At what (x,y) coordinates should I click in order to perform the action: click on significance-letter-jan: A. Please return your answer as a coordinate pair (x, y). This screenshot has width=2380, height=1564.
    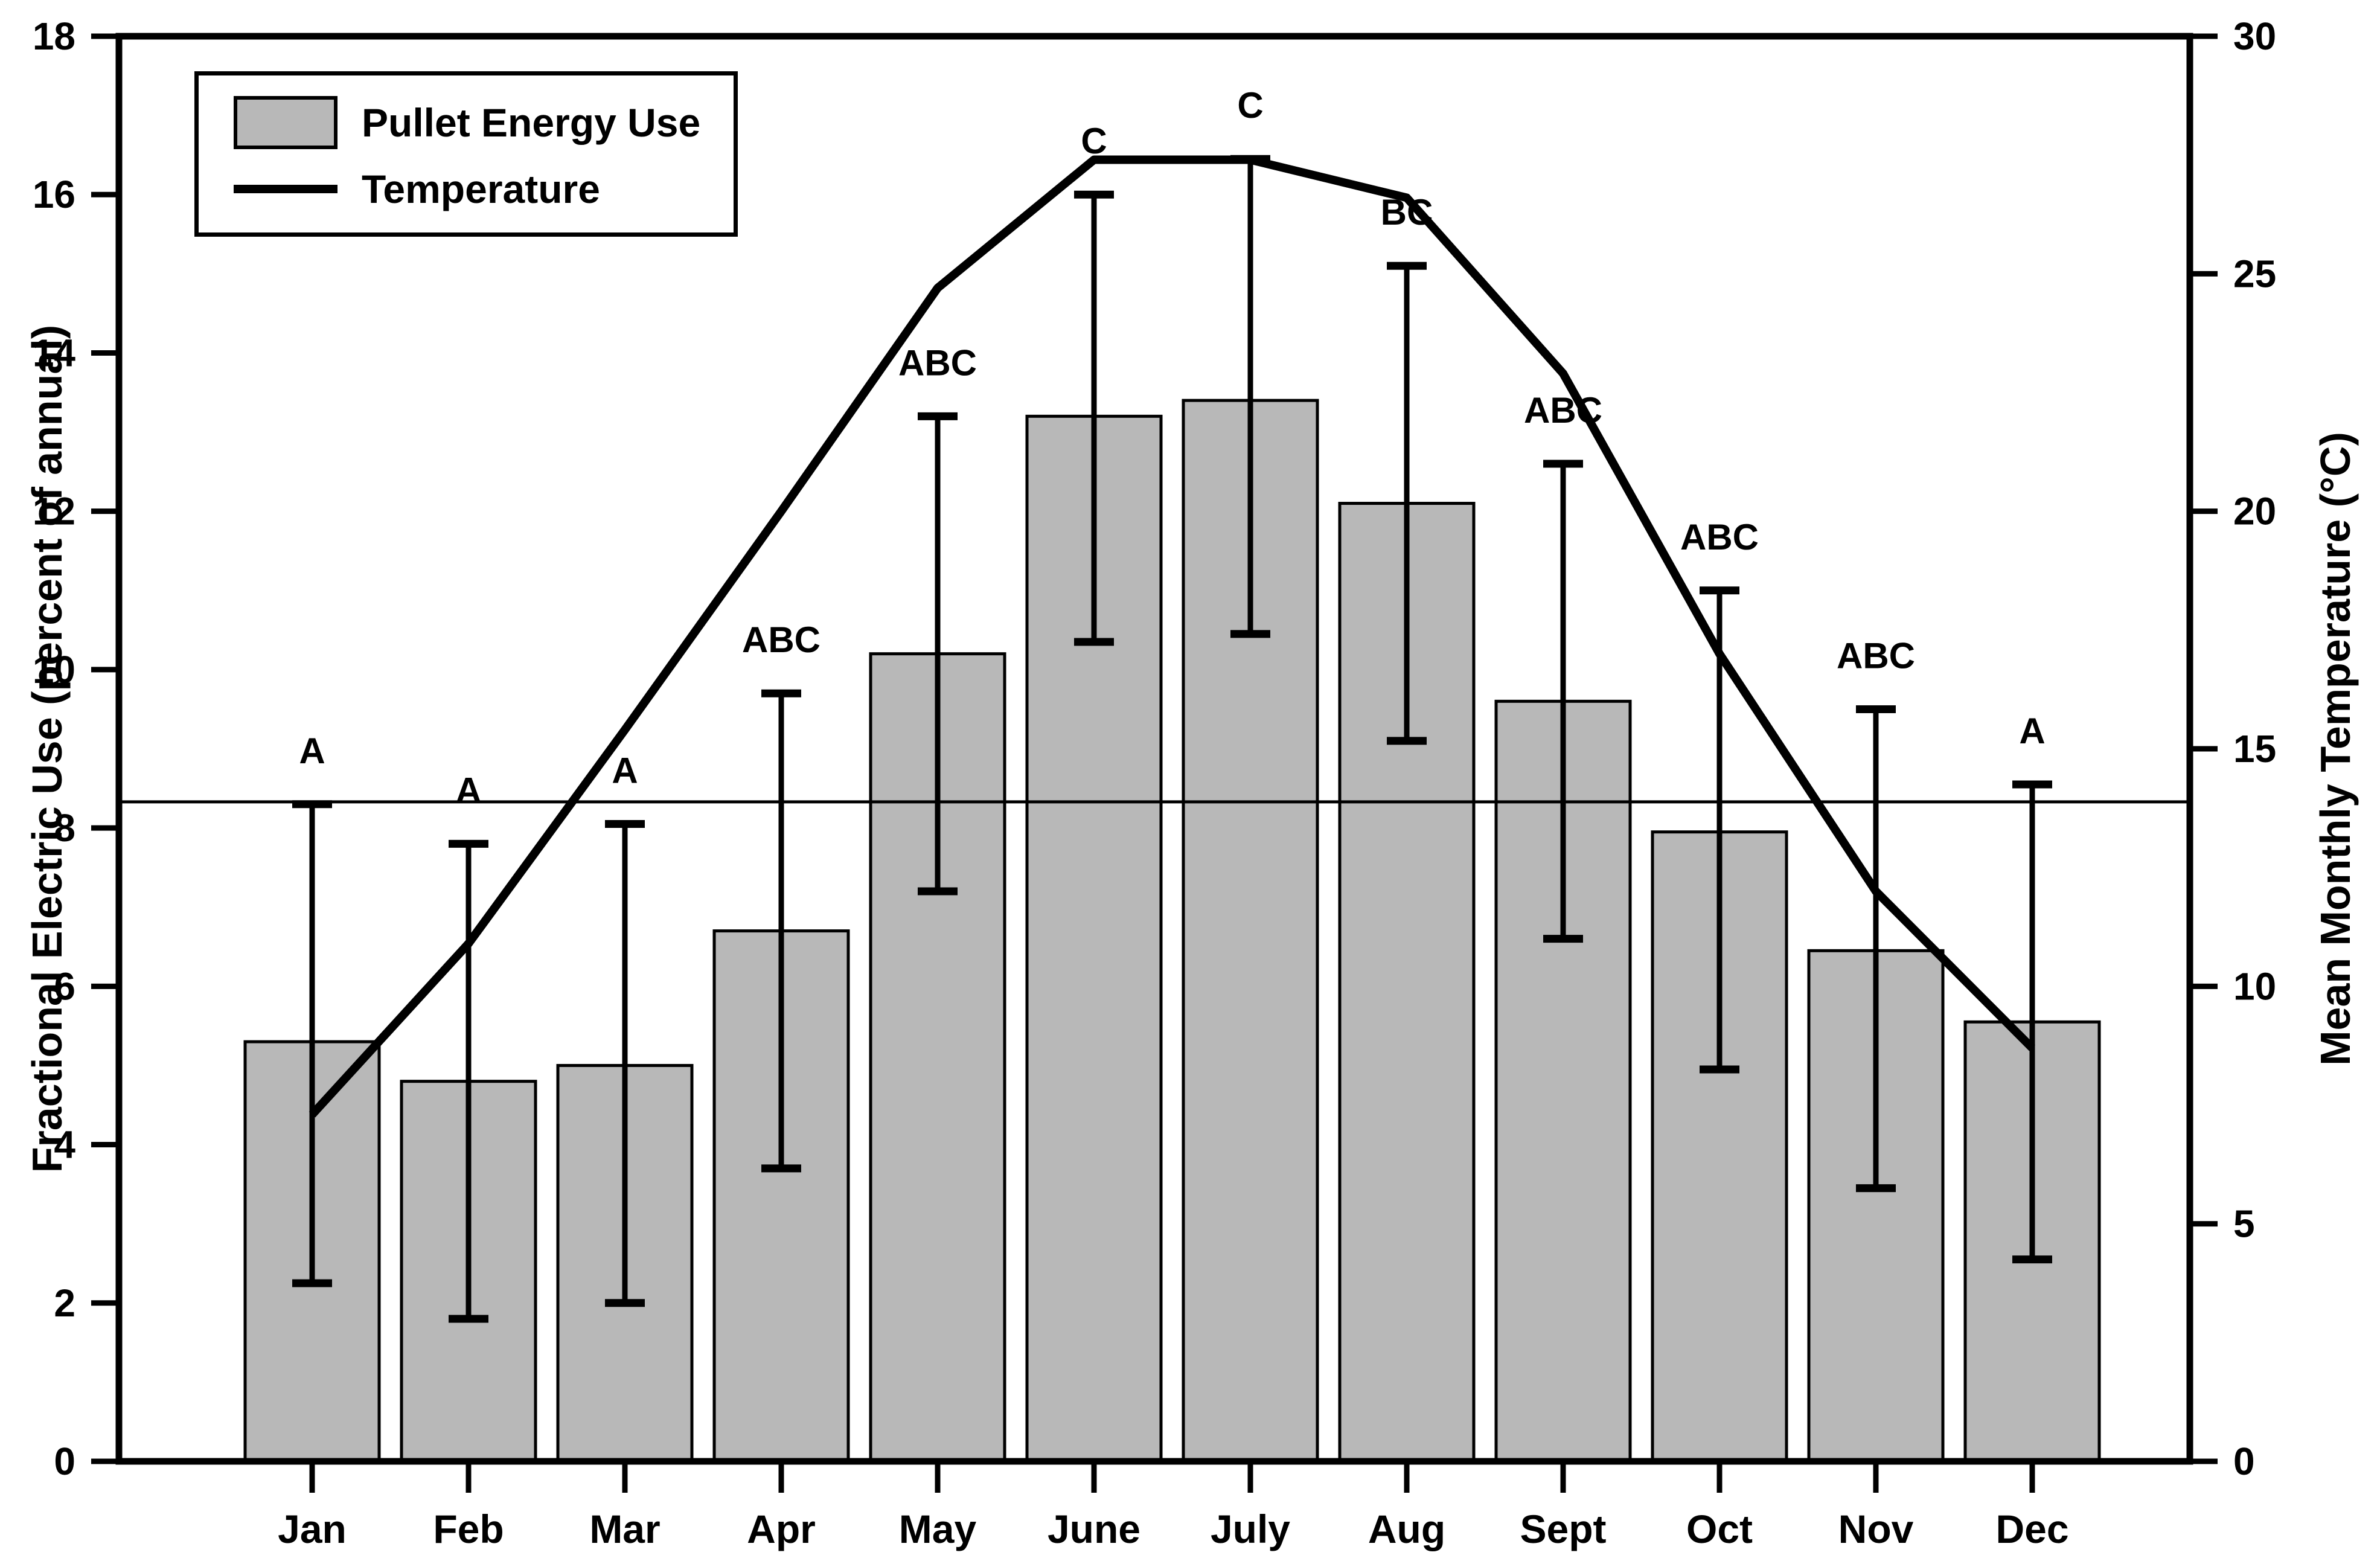
    Looking at the image, I should click on (312, 751).